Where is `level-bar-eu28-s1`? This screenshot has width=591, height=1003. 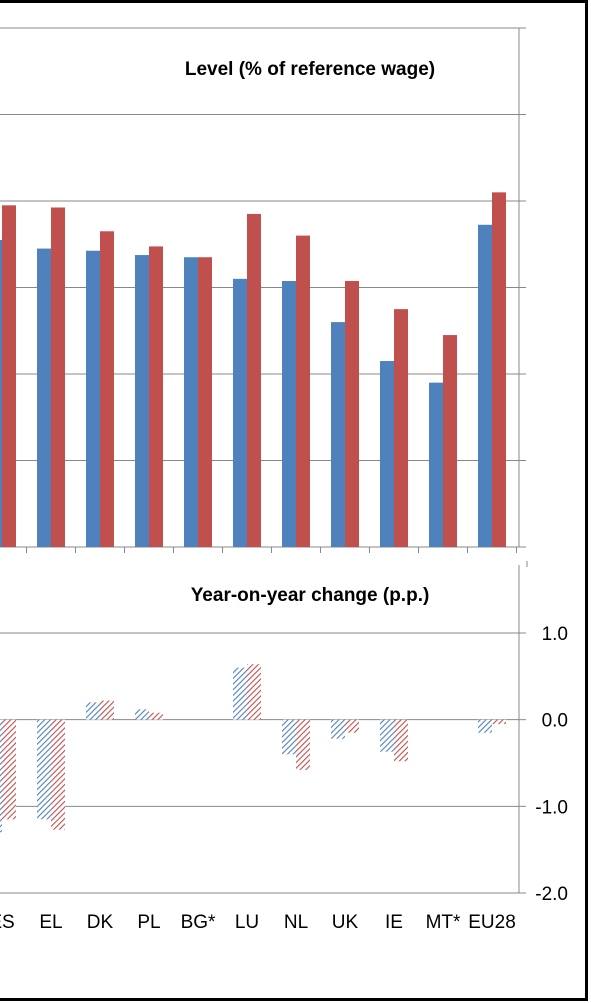
level-bar-eu28-s1 is located at coordinates (485, 385).